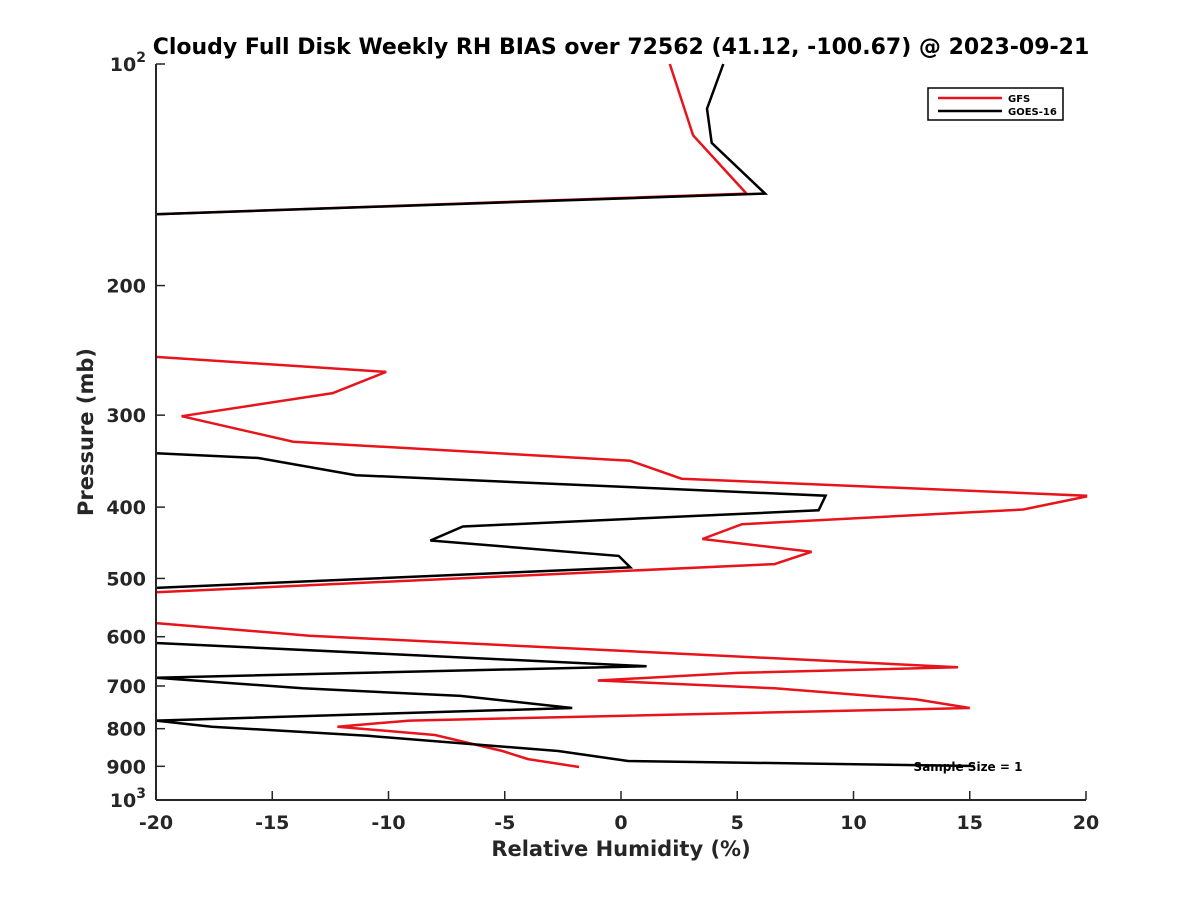  I want to click on x-ticks: -20 -15 -10 -5 0 5 10 15 20, so click(619, 812).